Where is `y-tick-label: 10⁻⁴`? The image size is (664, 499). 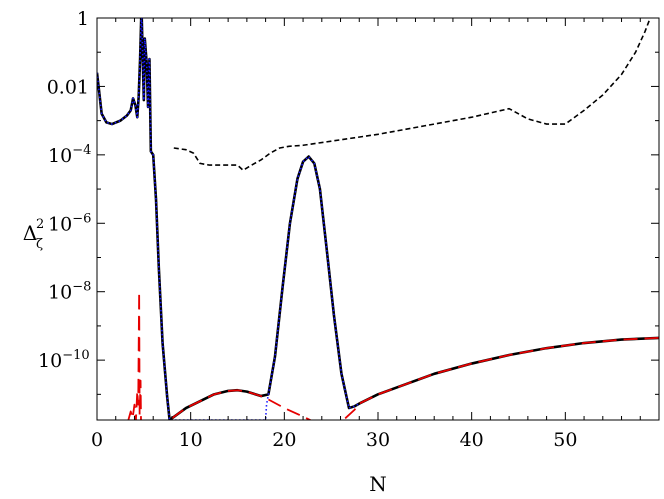
y-tick-label: 10⁻⁴ is located at coordinates (69, 155).